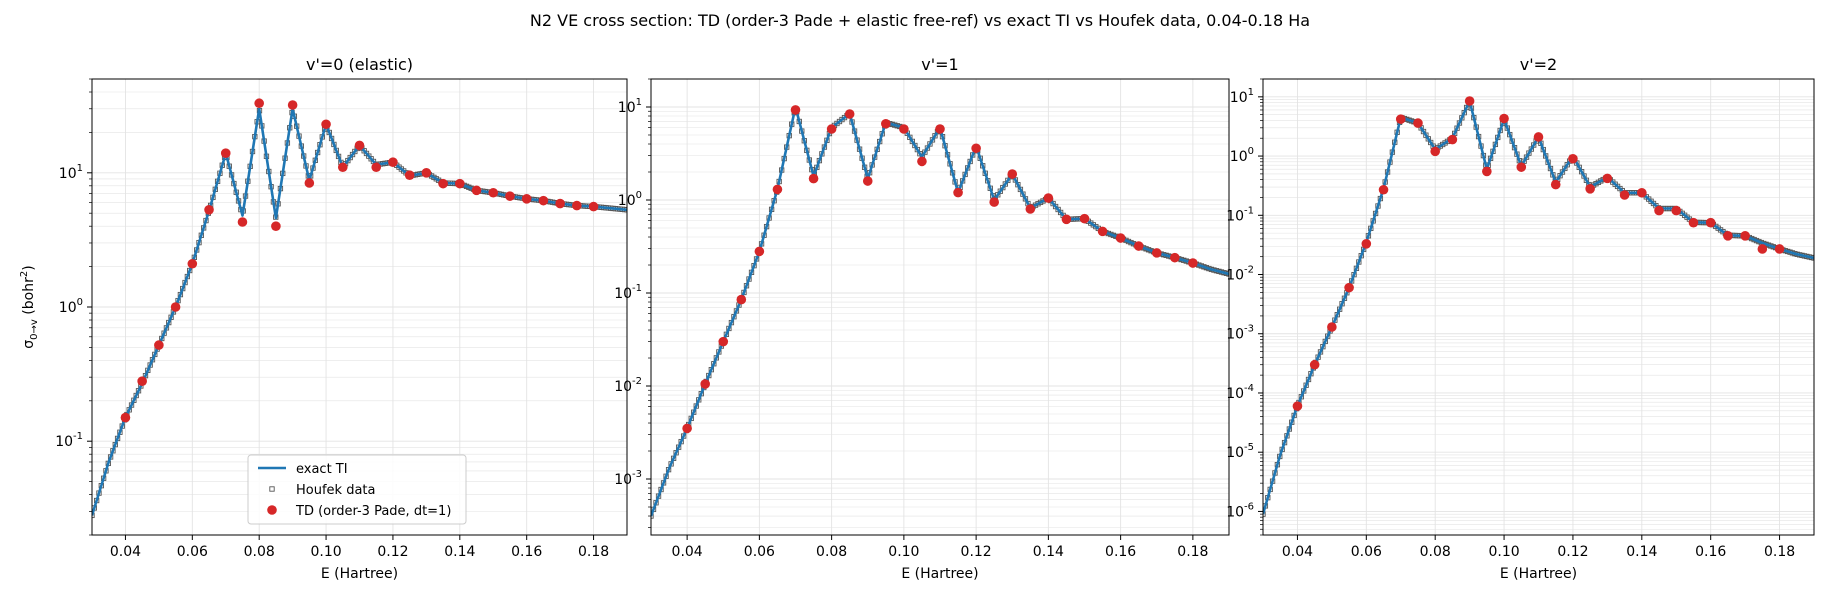  Describe the element at coordinates (272, 489) in the screenshot. I see `legend-houfek-swatch` at that location.